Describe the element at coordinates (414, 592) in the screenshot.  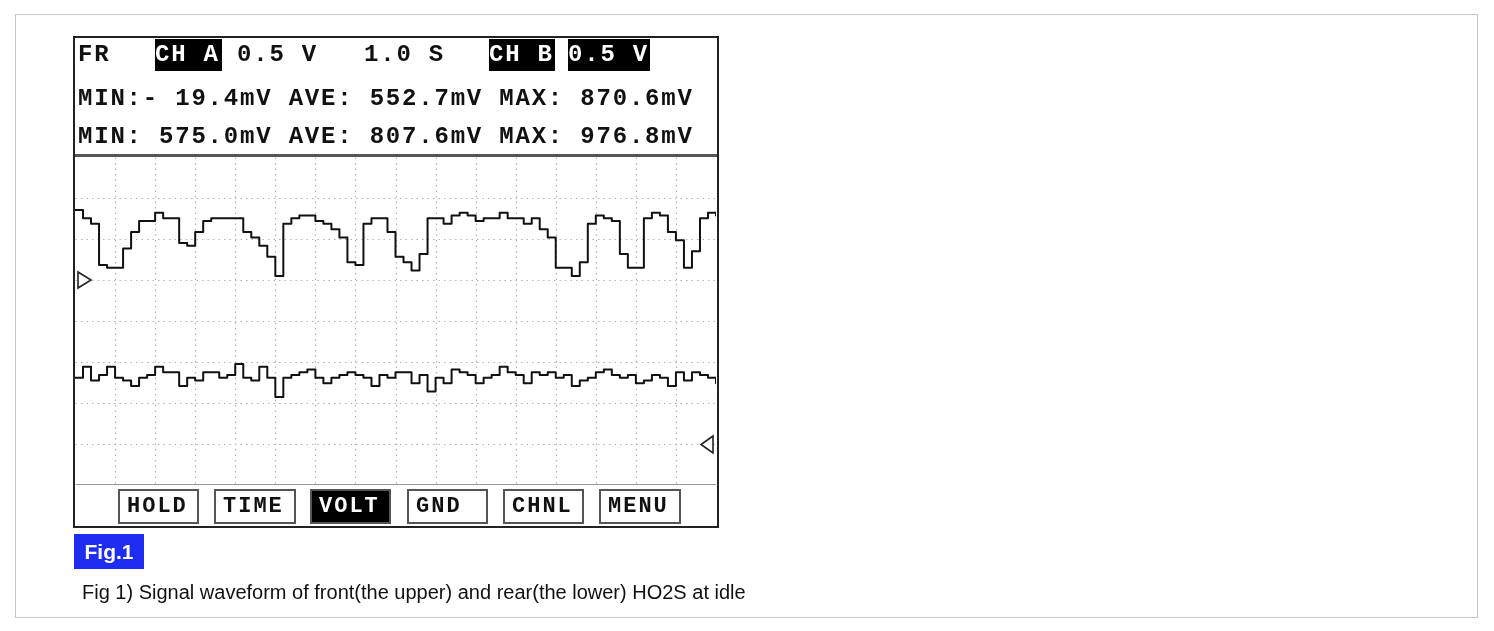
I see `caption: Fig 1) Signal waveform of front(the upper) and rear(the lower) HO2S at idle` at that location.